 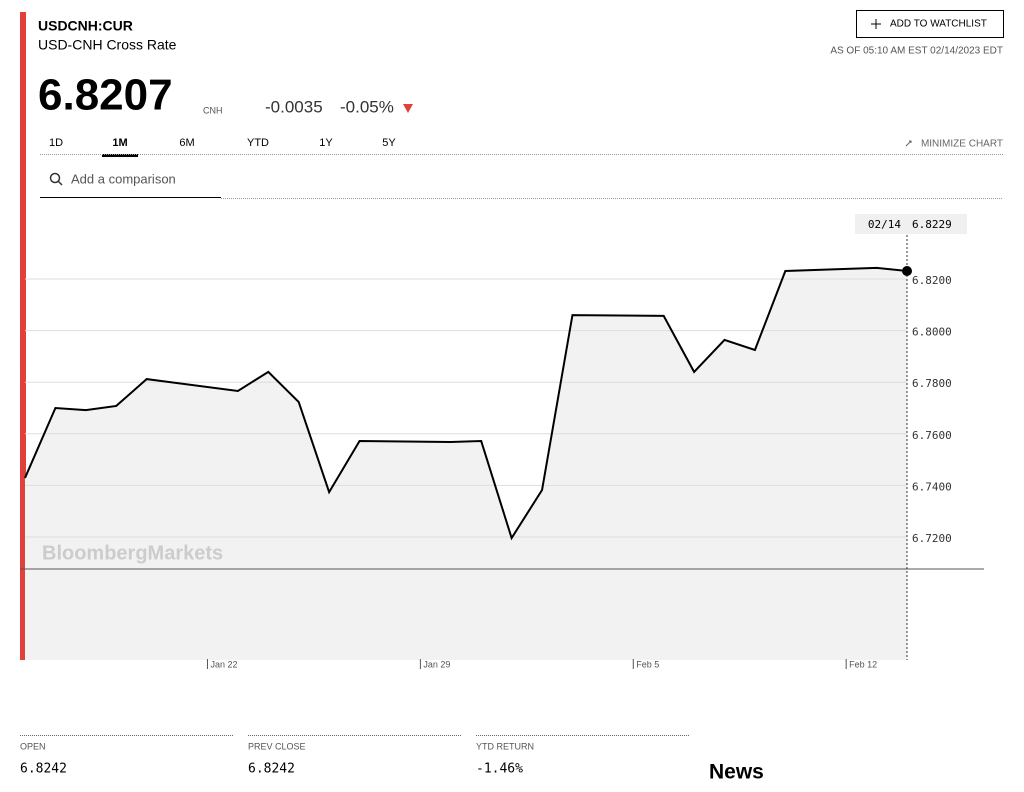 What do you see at coordinates (932, 383) in the screenshot?
I see `y-tick-label: 6.7800` at bounding box center [932, 383].